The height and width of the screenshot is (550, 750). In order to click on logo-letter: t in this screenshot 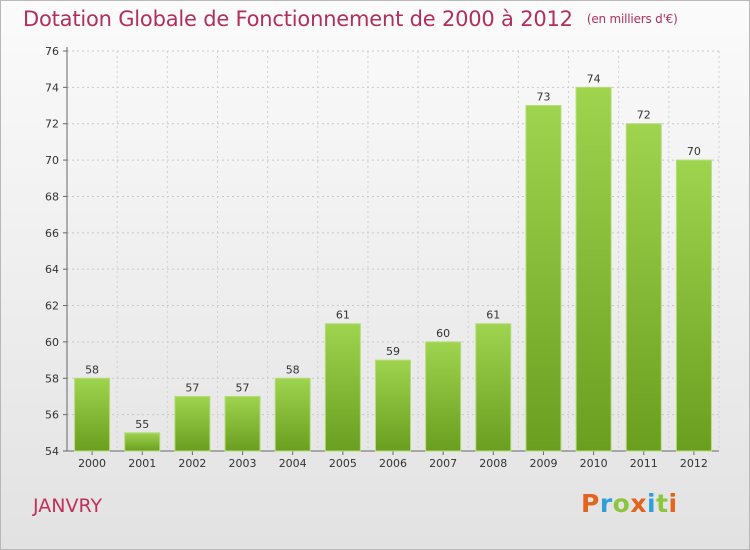, I will do `click(662, 503)`.